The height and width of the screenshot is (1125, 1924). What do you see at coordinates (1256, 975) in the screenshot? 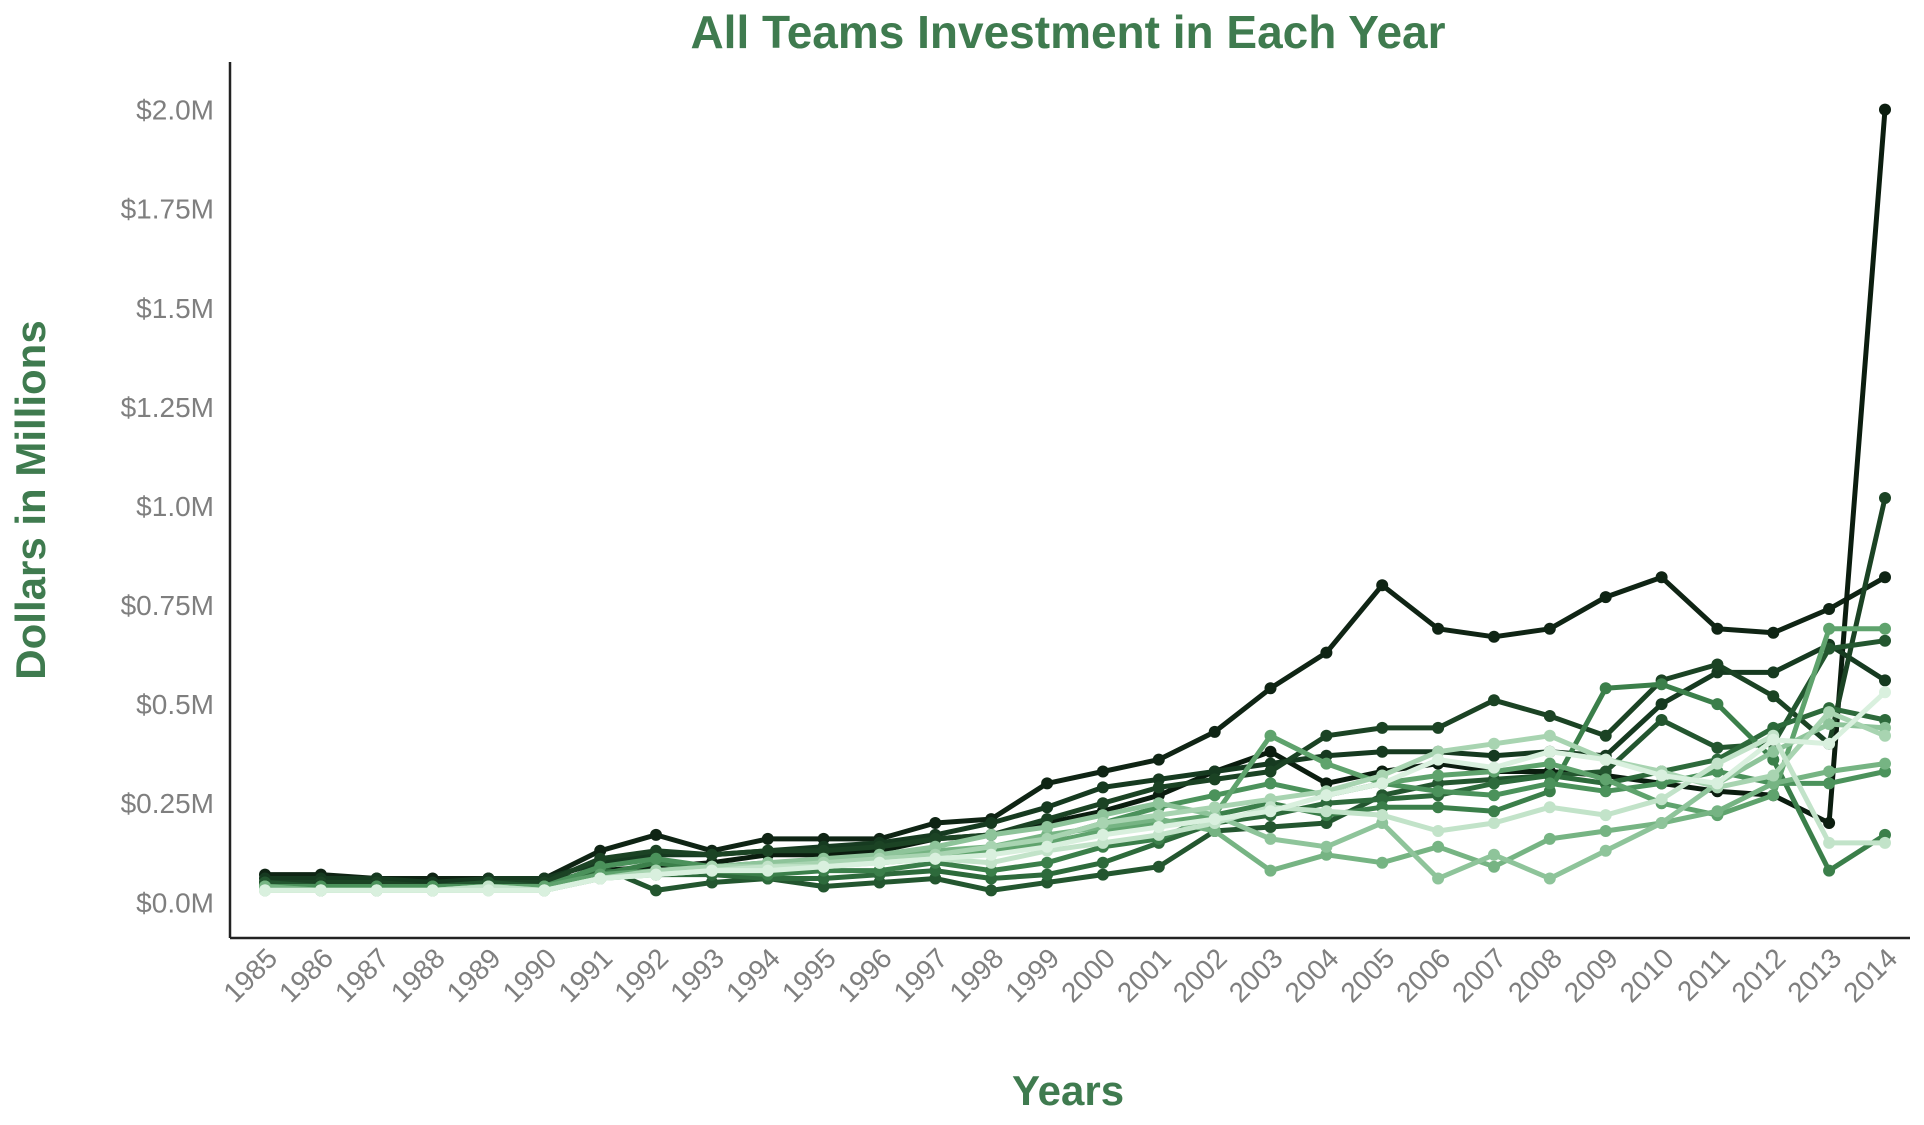
I see `x-tick-label: 2003` at bounding box center [1256, 975].